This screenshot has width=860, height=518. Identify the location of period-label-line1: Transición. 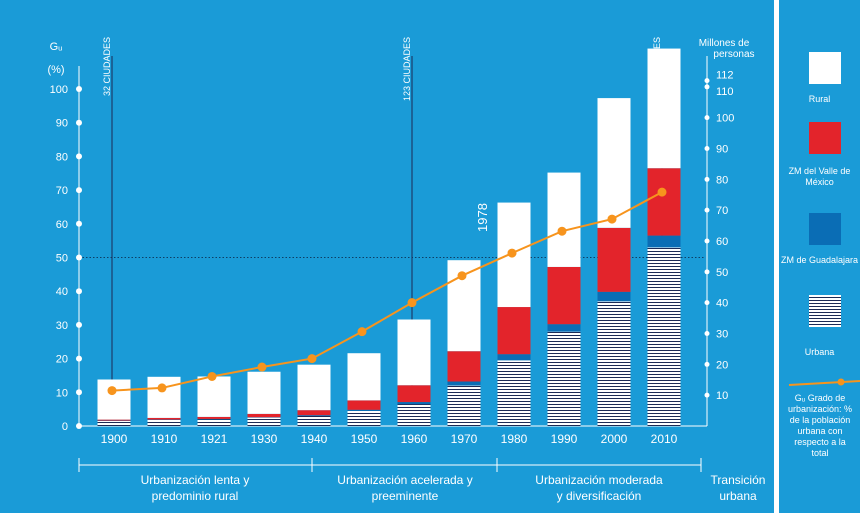
(738, 480).